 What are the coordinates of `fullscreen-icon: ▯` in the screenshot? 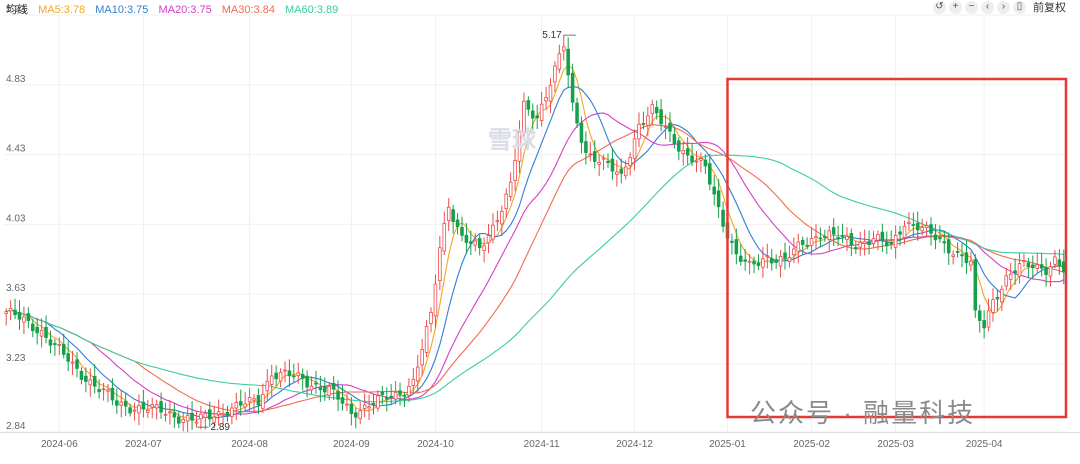 It's located at (1019, 7).